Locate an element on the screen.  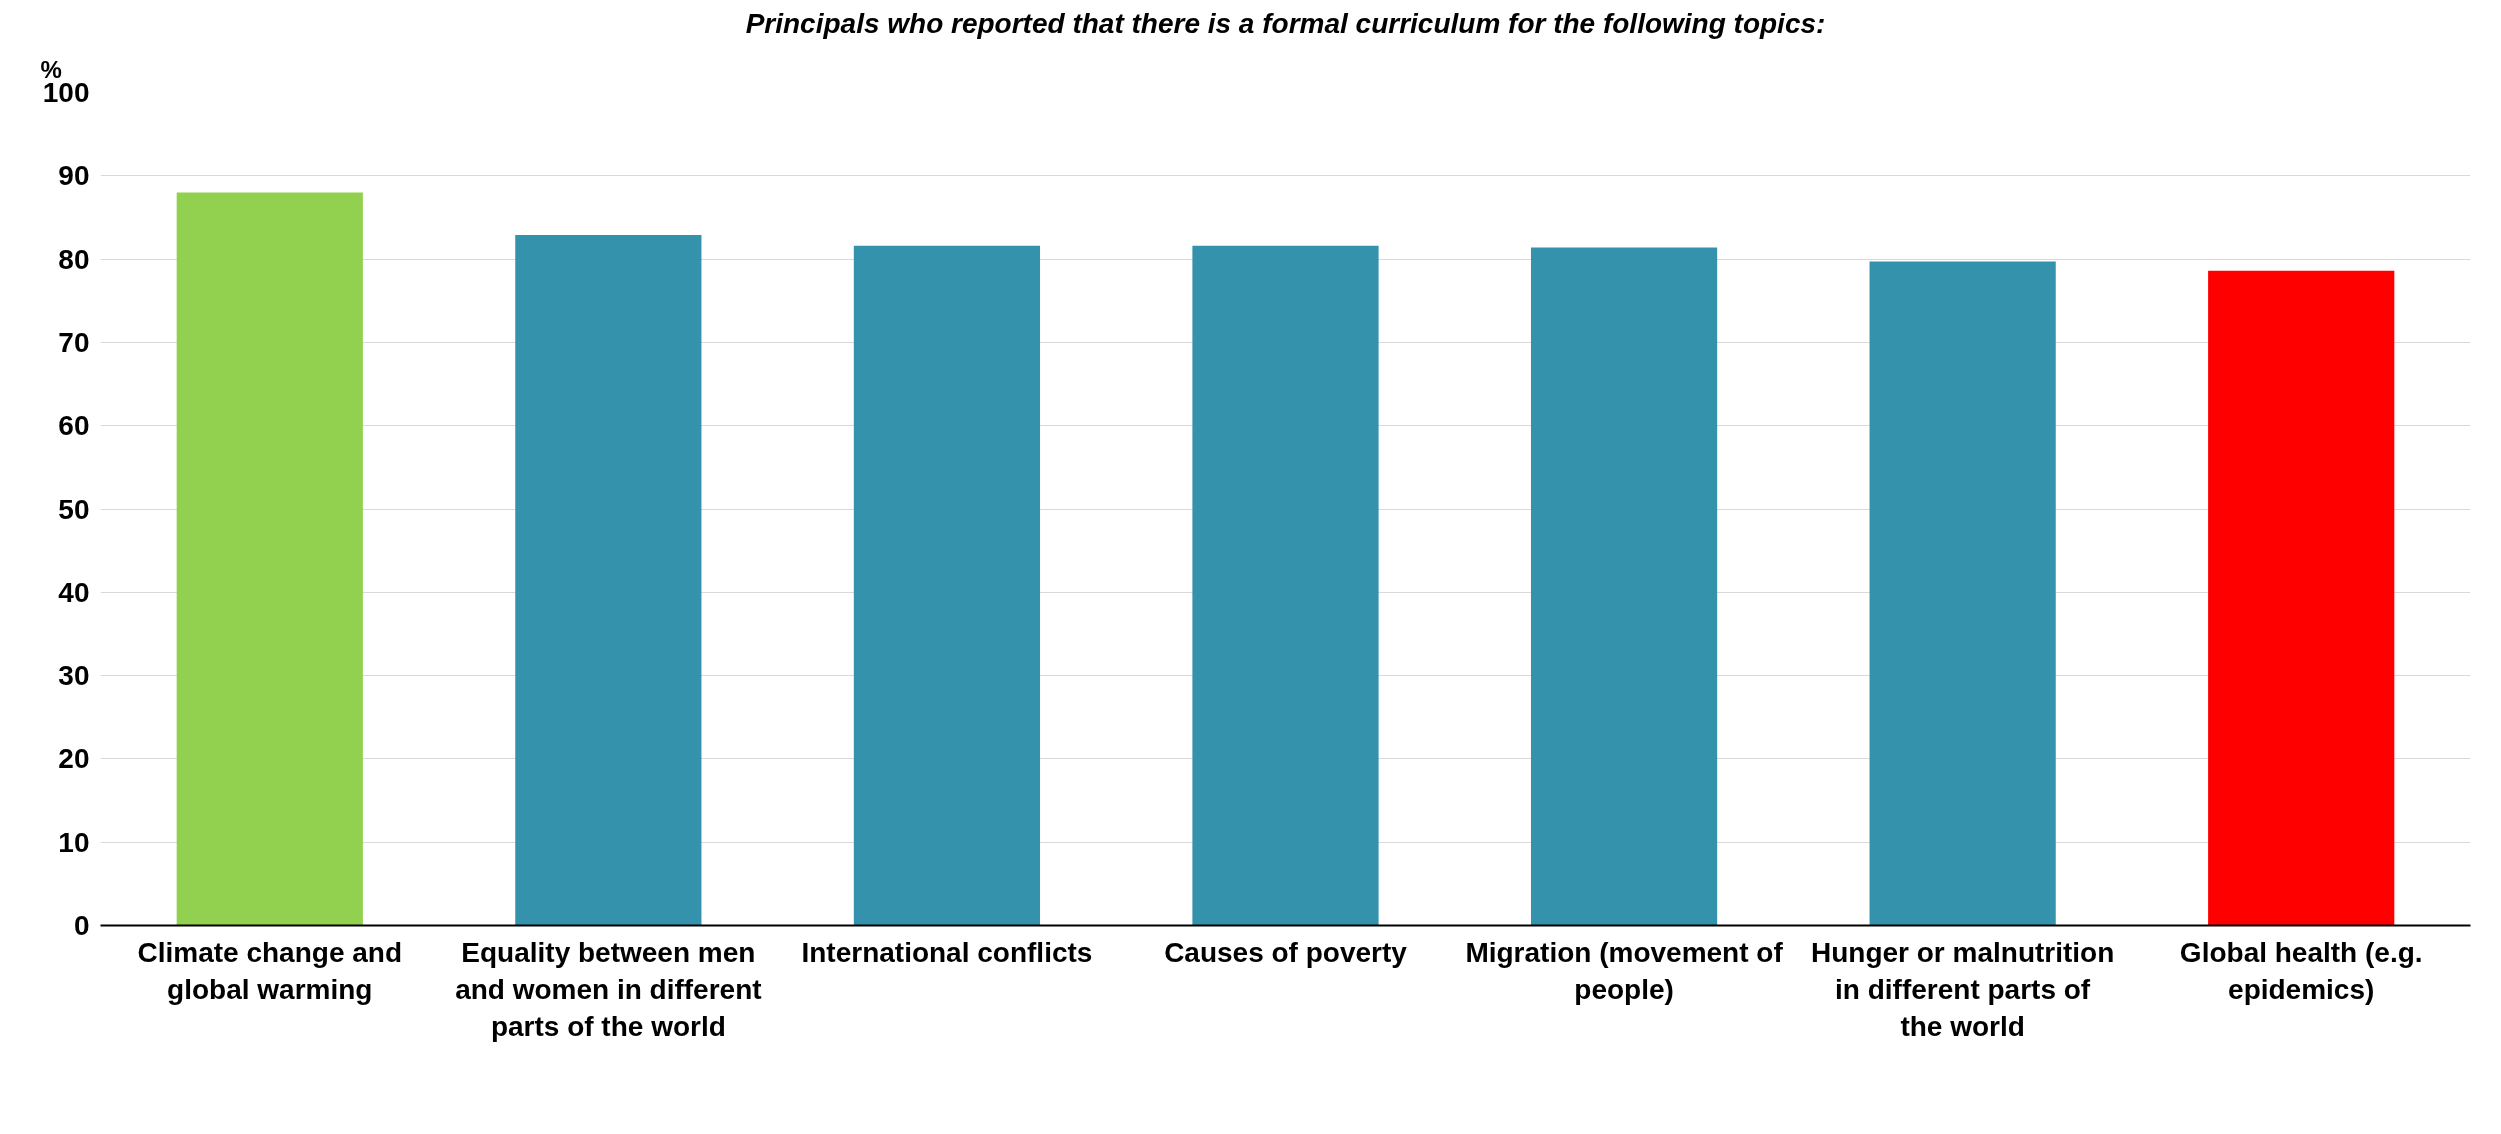
x-tick-label: Causes of poverty is located at coordinates (1286, 952).